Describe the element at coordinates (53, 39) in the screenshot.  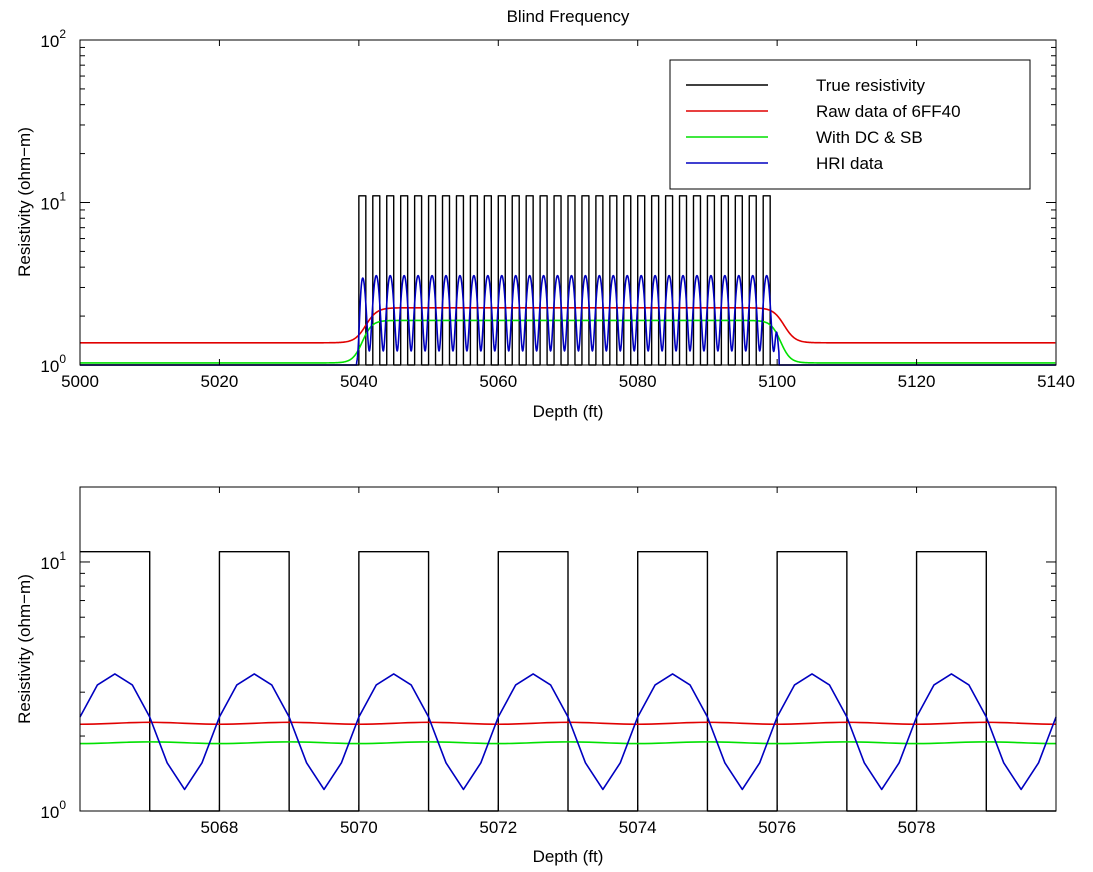
I see `top-ytick-label: 10²` at that location.